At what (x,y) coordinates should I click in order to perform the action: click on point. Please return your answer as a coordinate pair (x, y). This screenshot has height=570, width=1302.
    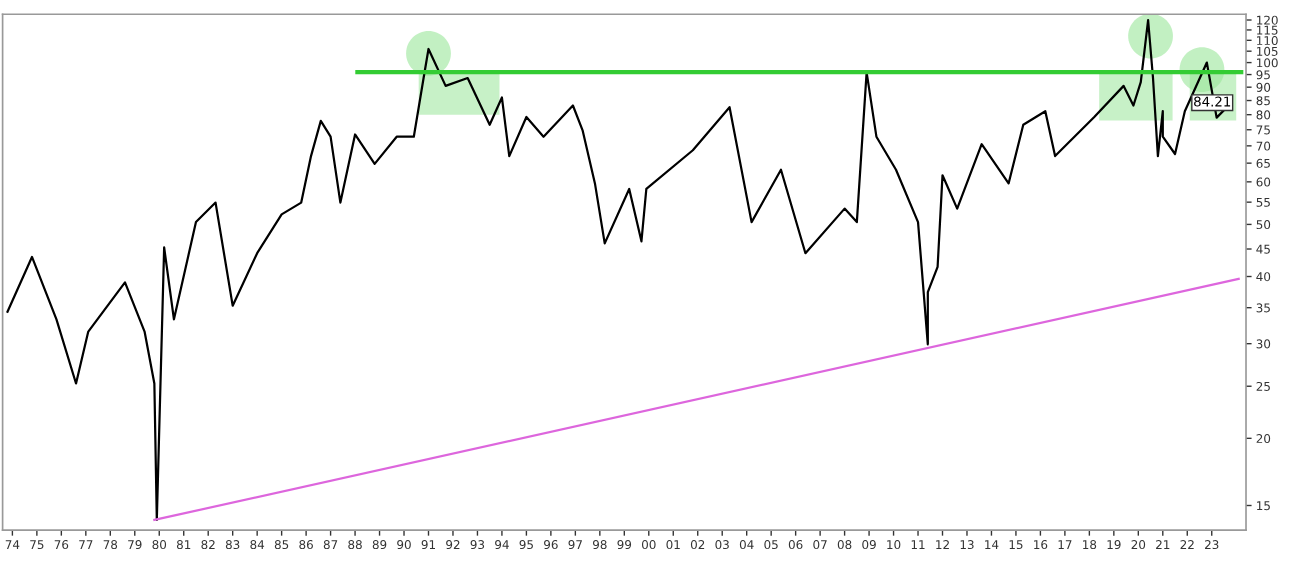
    Looking at the image, I should click on (1150, 36).